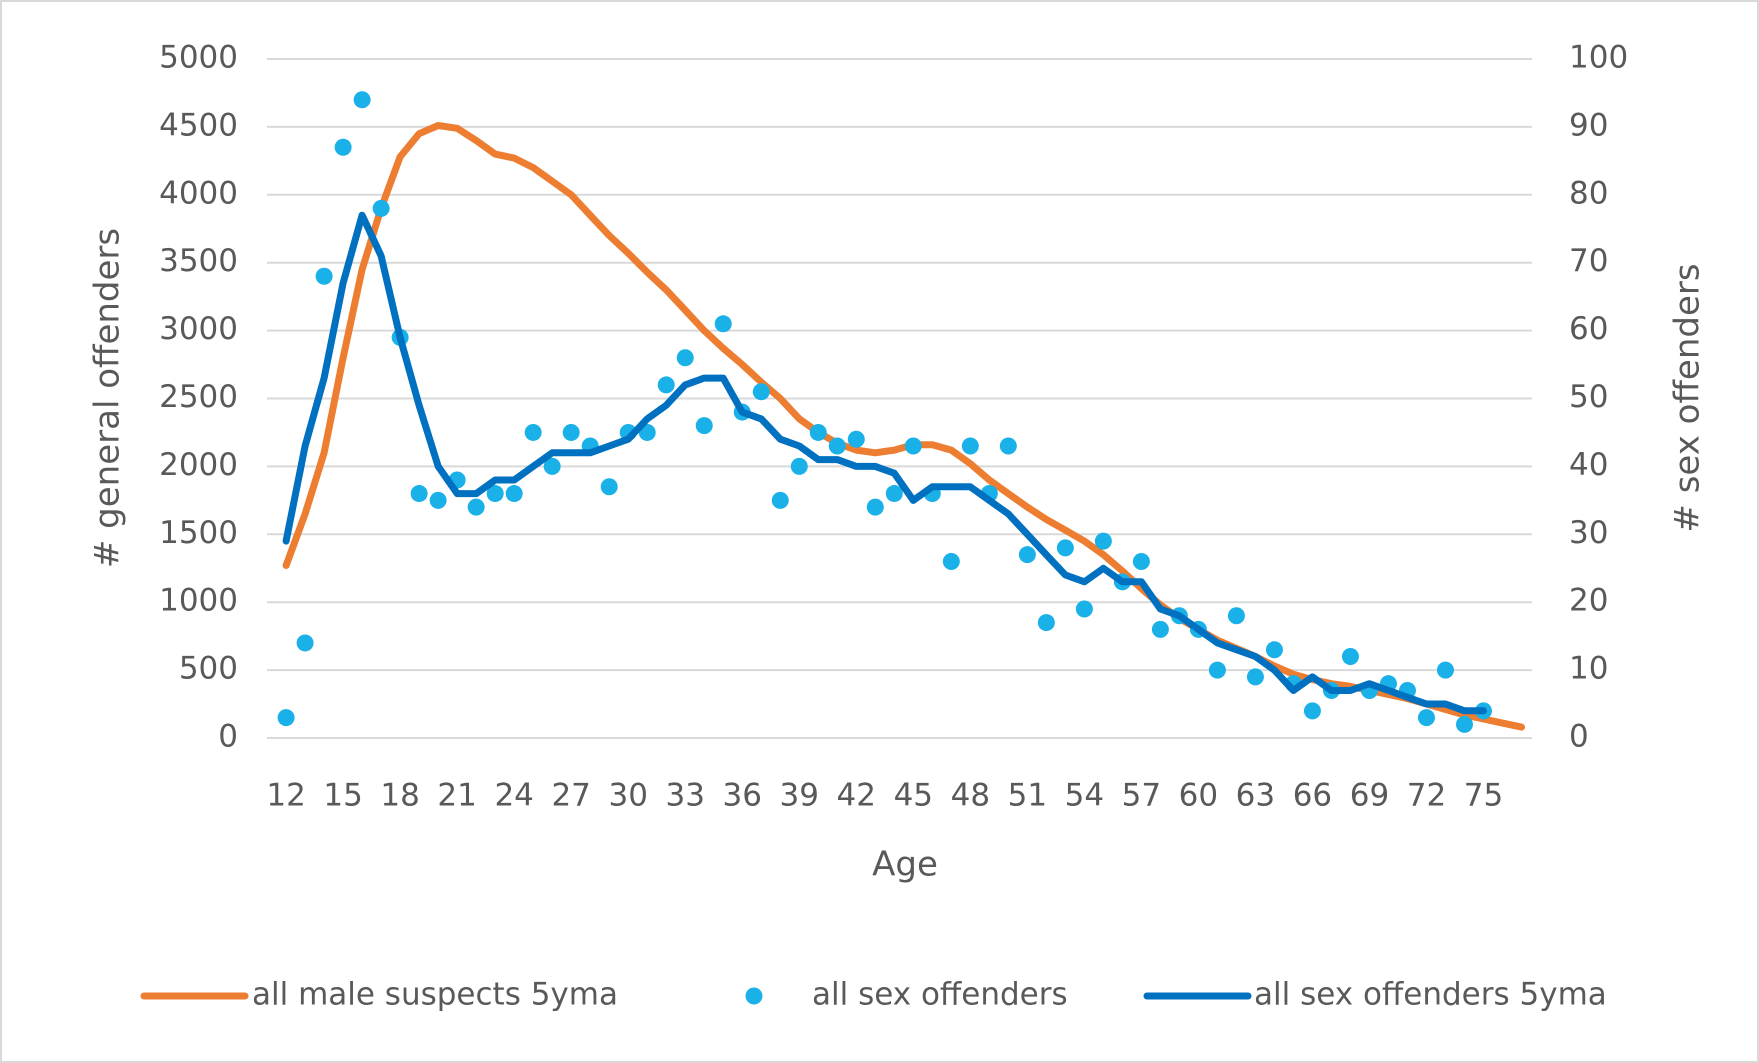 This screenshot has height=1063, width=1759. What do you see at coordinates (685, 796) in the screenshot?
I see `x-tick-label: 33` at bounding box center [685, 796].